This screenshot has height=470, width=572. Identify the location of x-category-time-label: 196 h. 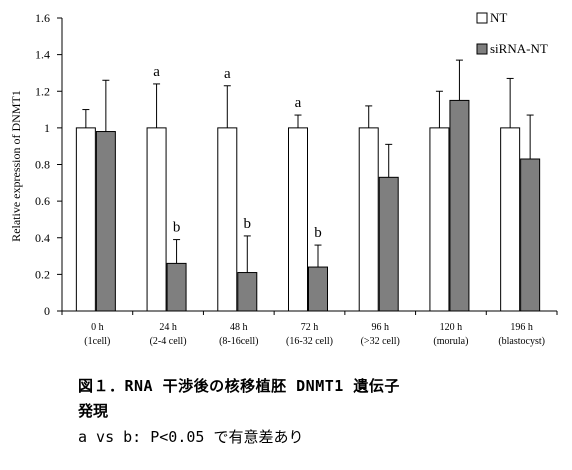
(521, 327).